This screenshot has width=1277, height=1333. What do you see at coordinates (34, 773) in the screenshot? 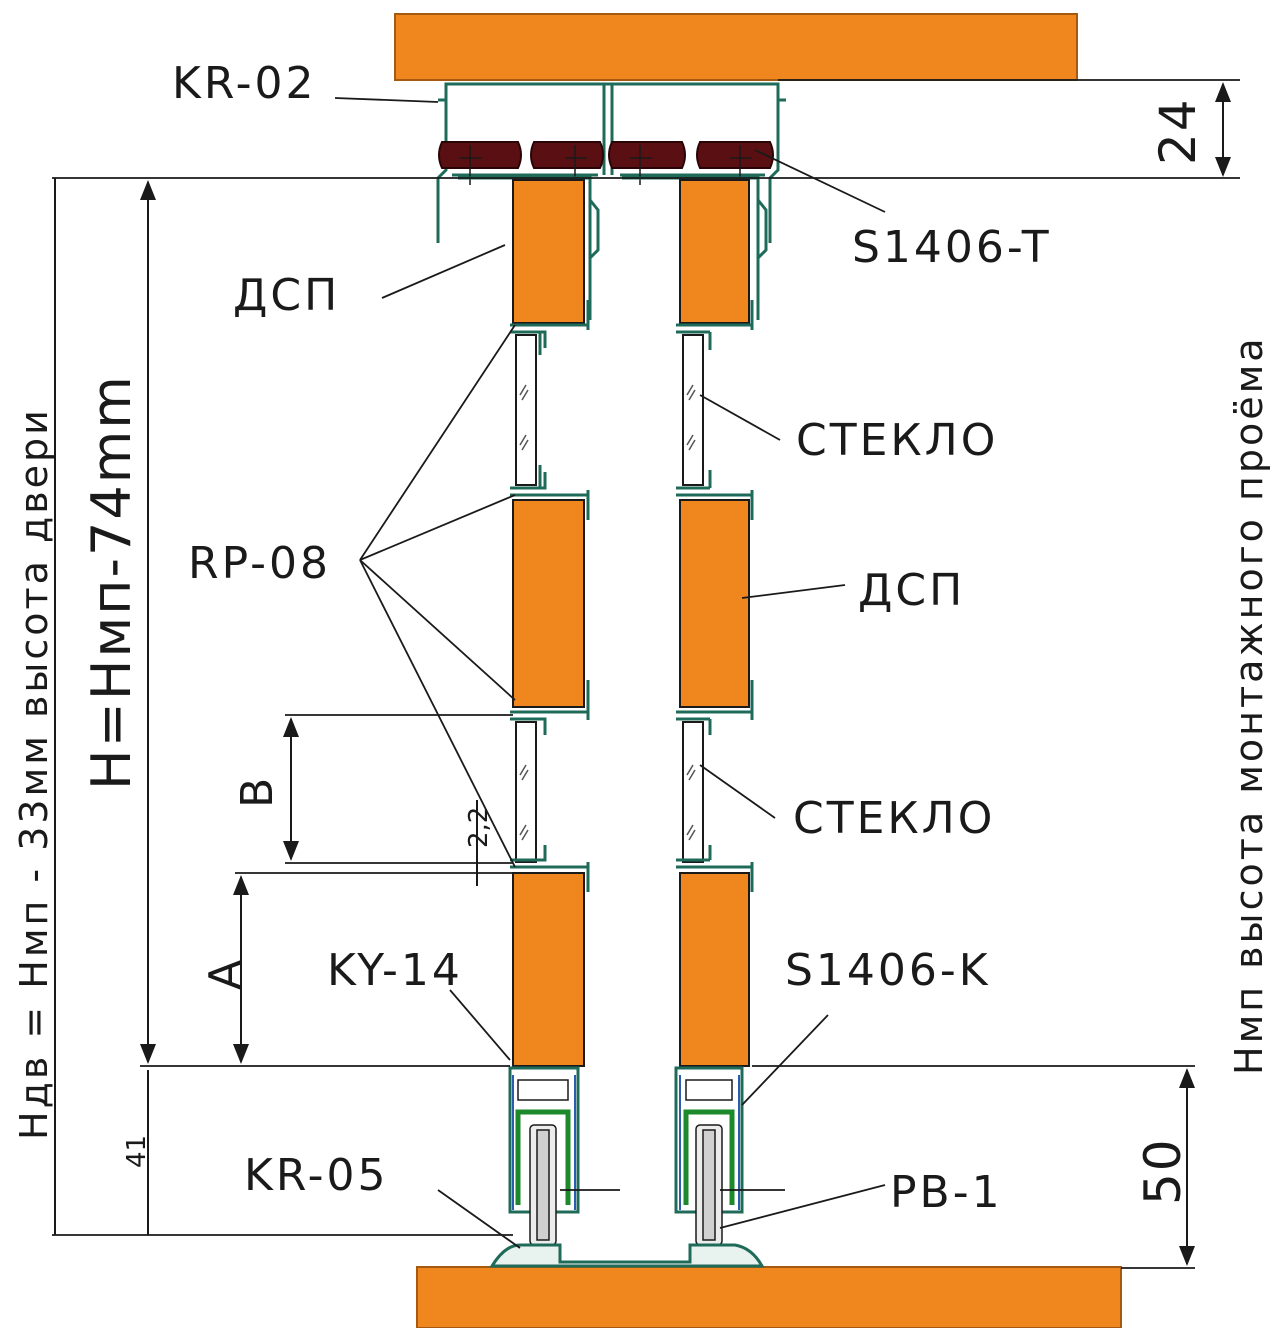
I see `dim-door-height: Hдв = Hмп - 33мм высота двери` at bounding box center [34, 773].